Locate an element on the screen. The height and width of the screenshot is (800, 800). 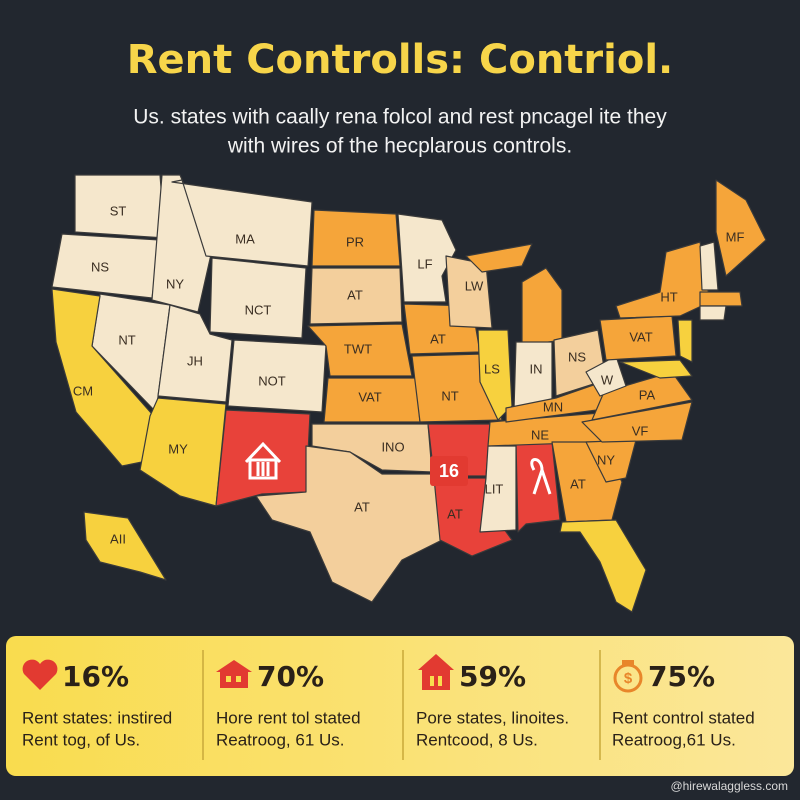
state-label: PR is located at coordinates (355, 241).